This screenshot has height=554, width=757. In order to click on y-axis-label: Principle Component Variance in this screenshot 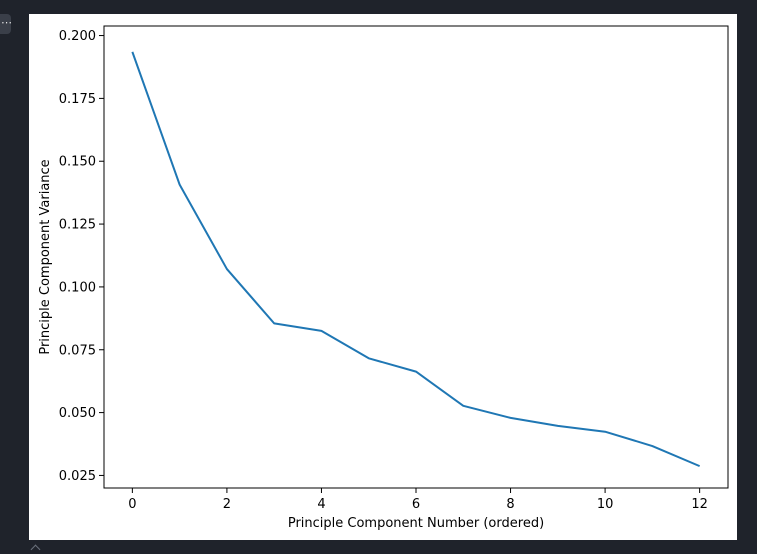, I will do `click(45, 256)`.